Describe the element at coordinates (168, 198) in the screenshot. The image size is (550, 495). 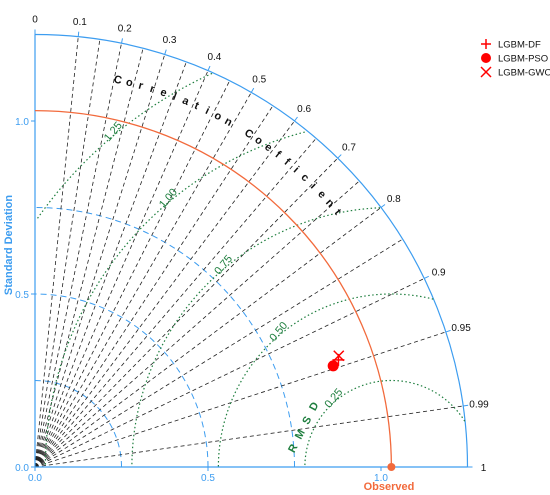
I see `rms-label-1.00: 1.00` at that location.